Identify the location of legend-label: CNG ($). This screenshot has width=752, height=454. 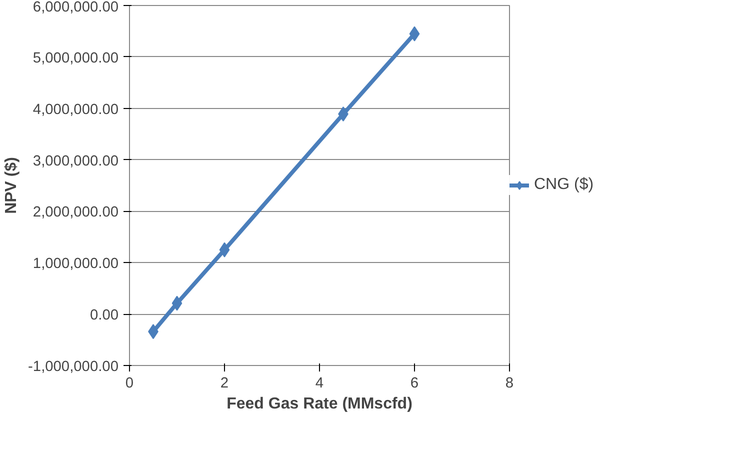
(564, 185).